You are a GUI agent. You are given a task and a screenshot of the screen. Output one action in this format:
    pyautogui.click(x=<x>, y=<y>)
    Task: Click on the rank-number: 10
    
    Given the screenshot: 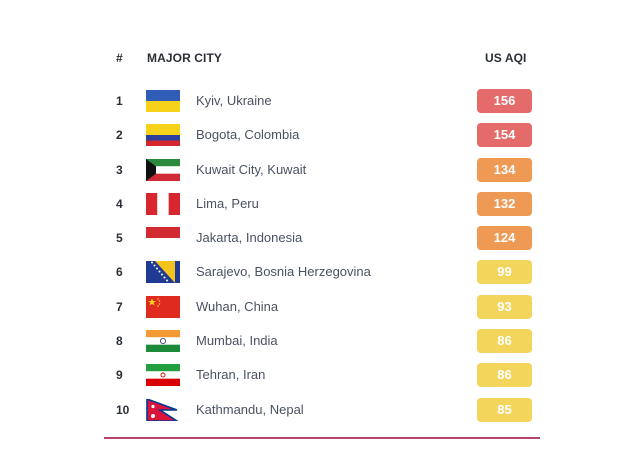 What is the action you would take?
    pyautogui.click(x=123, y=409)
    